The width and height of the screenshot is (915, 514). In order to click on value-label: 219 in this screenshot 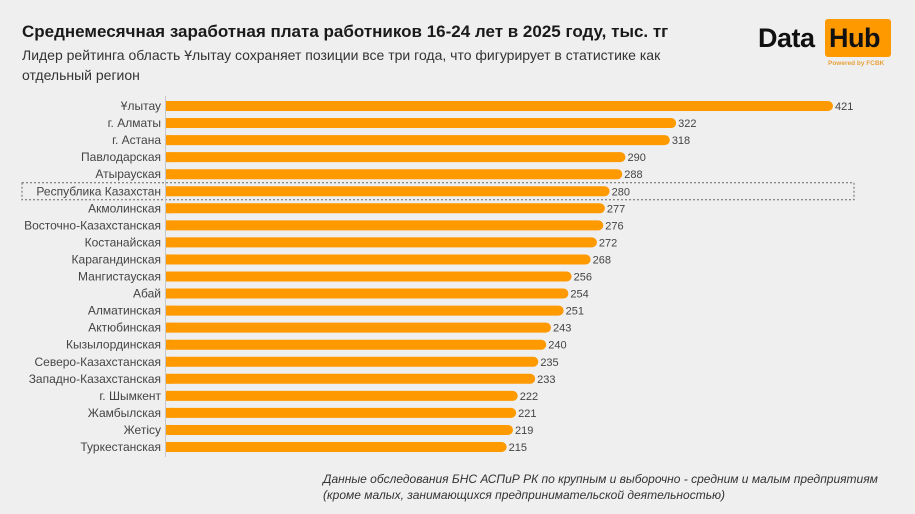, I will do `click(524, 431)`.